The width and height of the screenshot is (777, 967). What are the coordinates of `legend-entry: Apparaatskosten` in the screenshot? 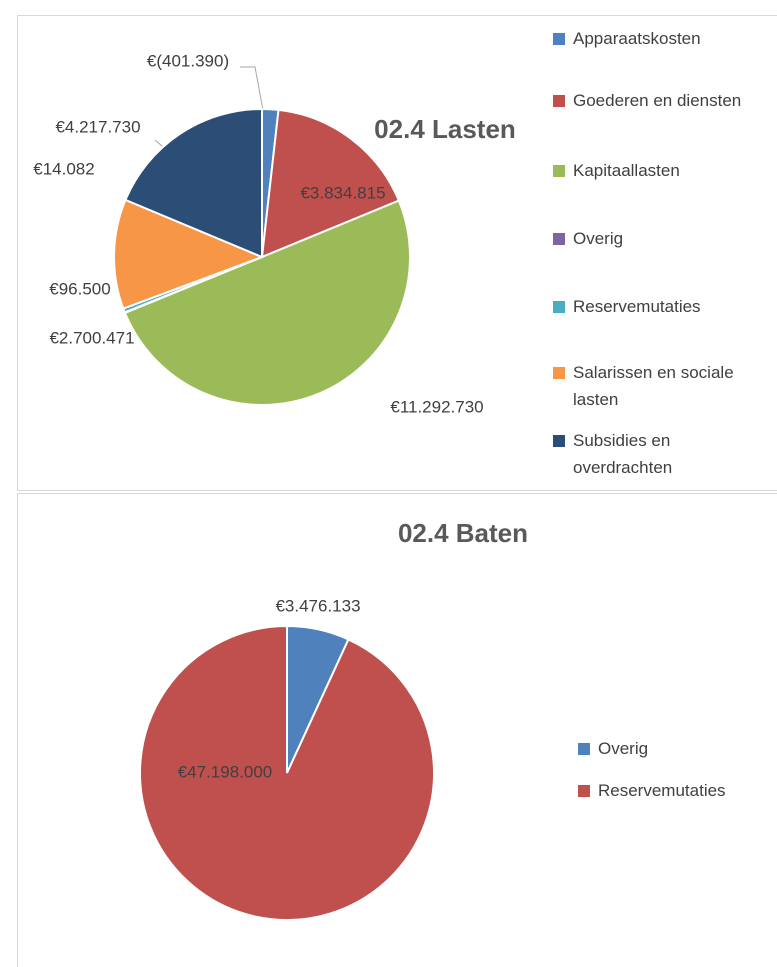 It's located at (663, 38).